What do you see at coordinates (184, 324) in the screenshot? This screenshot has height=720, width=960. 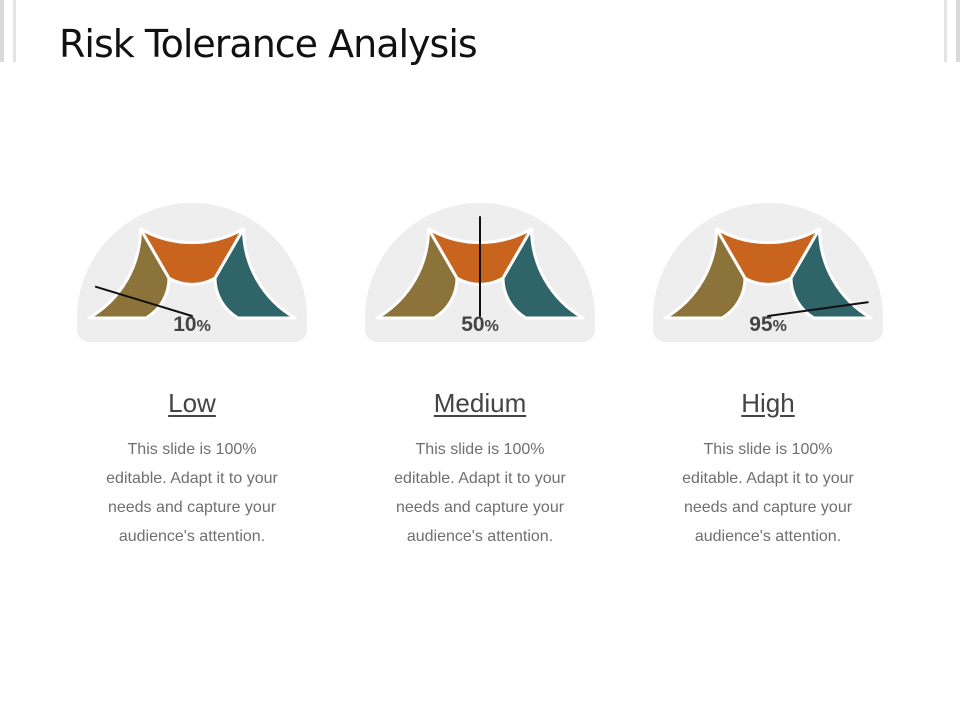 I see `gauge-value-number: 10` at bounding box center [184, 324].